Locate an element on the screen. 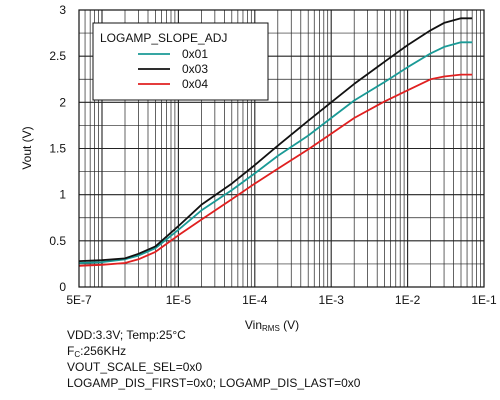 This screenshot has height=400, width=500. x-tick-label: 1E-4 is located at coordinates (255, 300).